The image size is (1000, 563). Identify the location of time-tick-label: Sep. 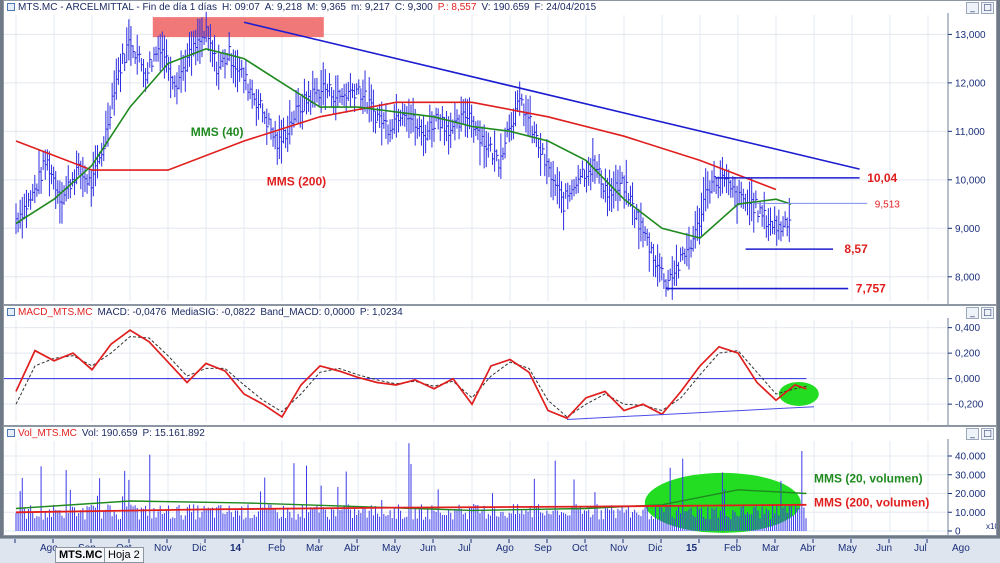
(543, 548).